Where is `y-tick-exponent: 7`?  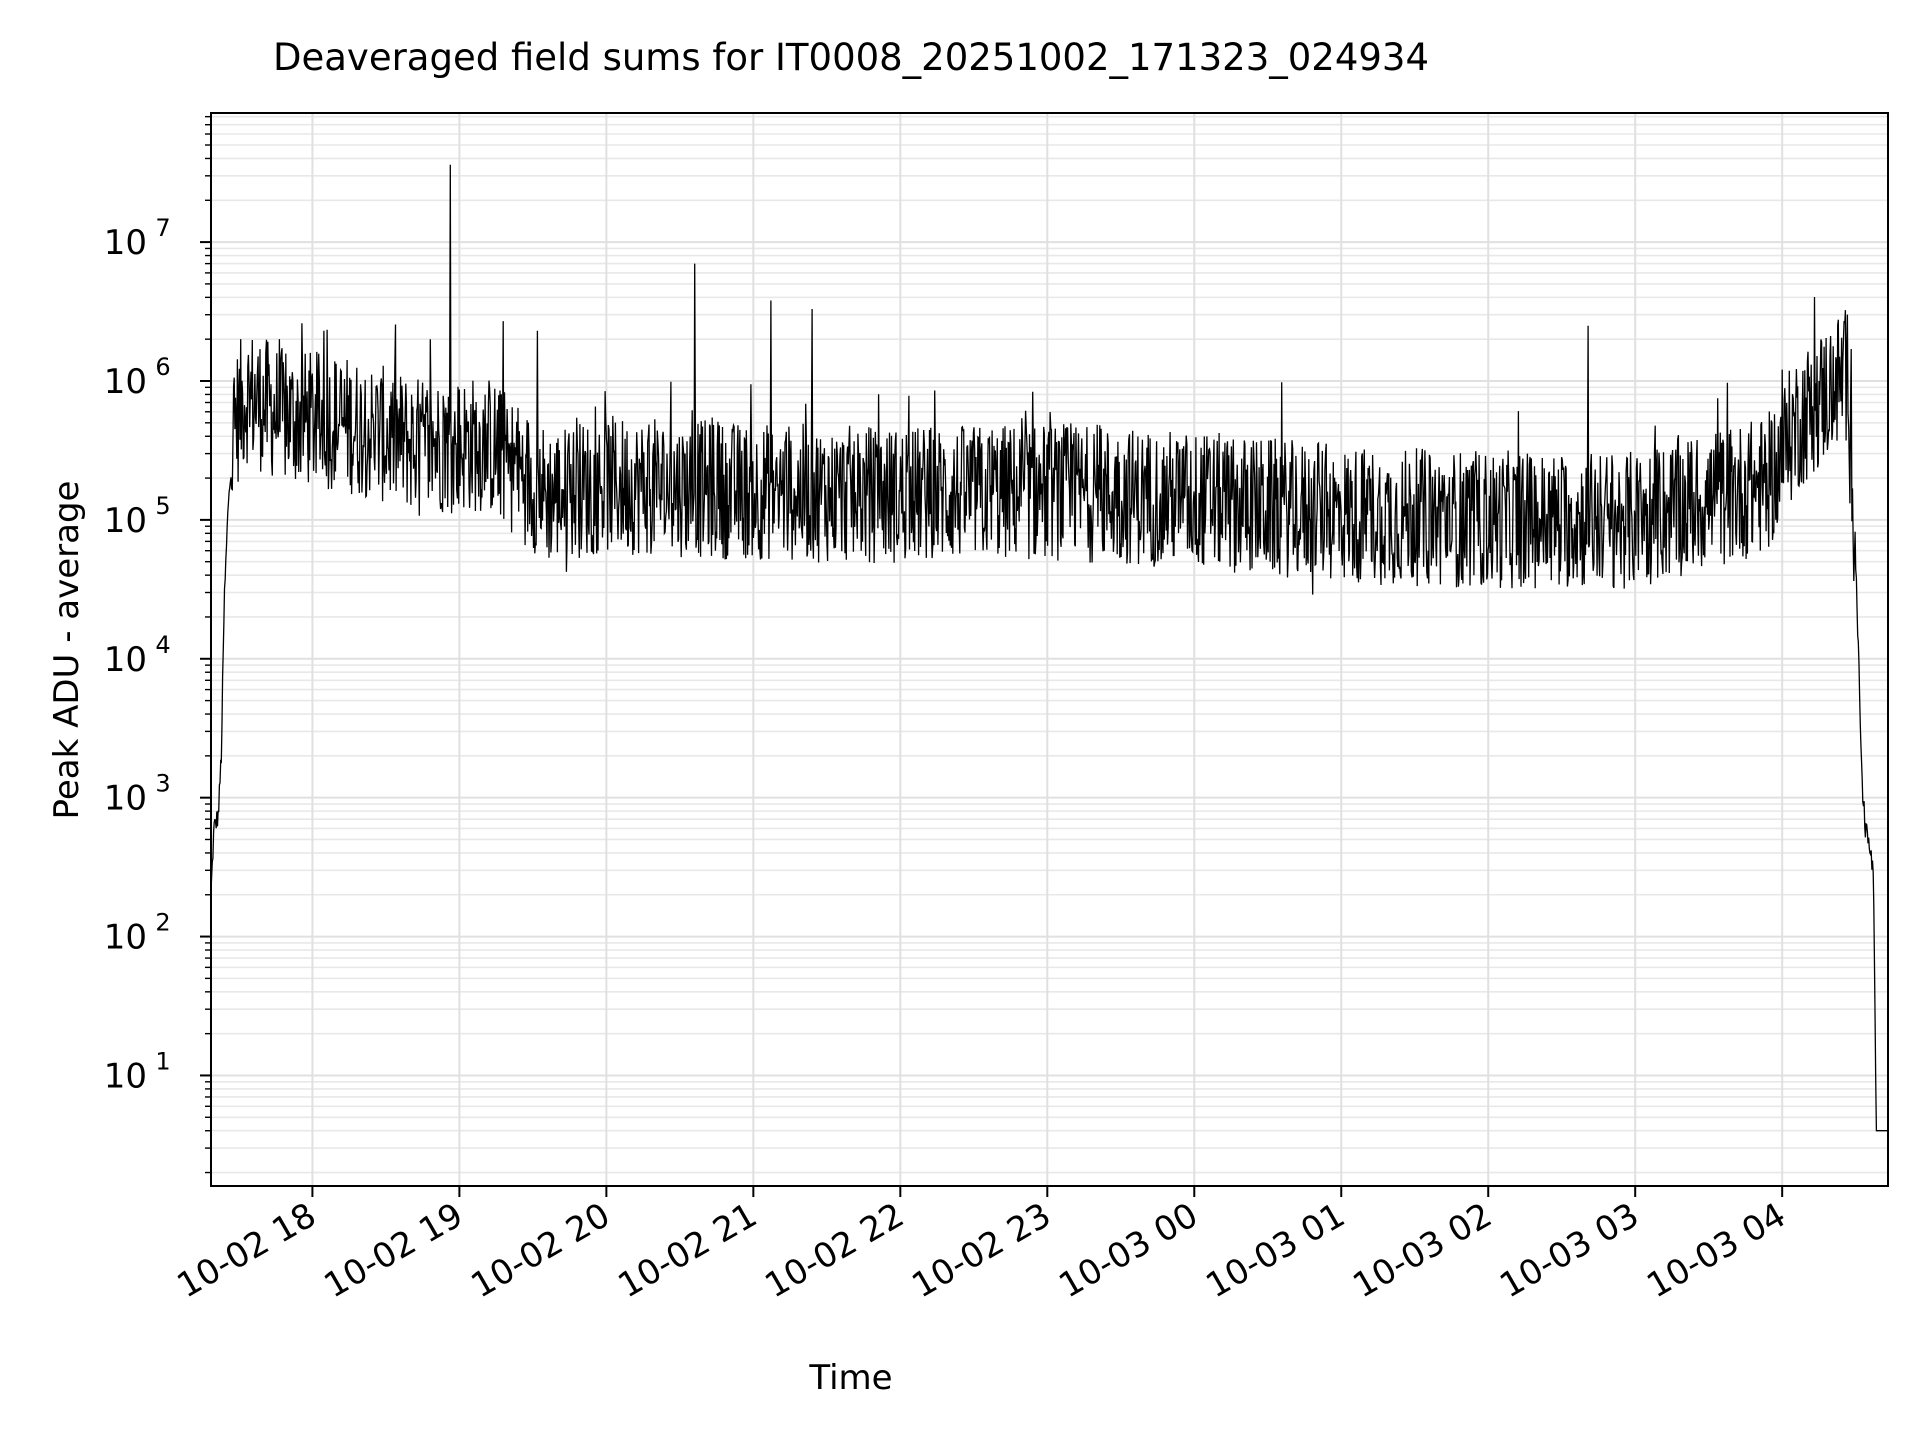
y-tick-exponent: 7 is located at coordinates (162, 228).